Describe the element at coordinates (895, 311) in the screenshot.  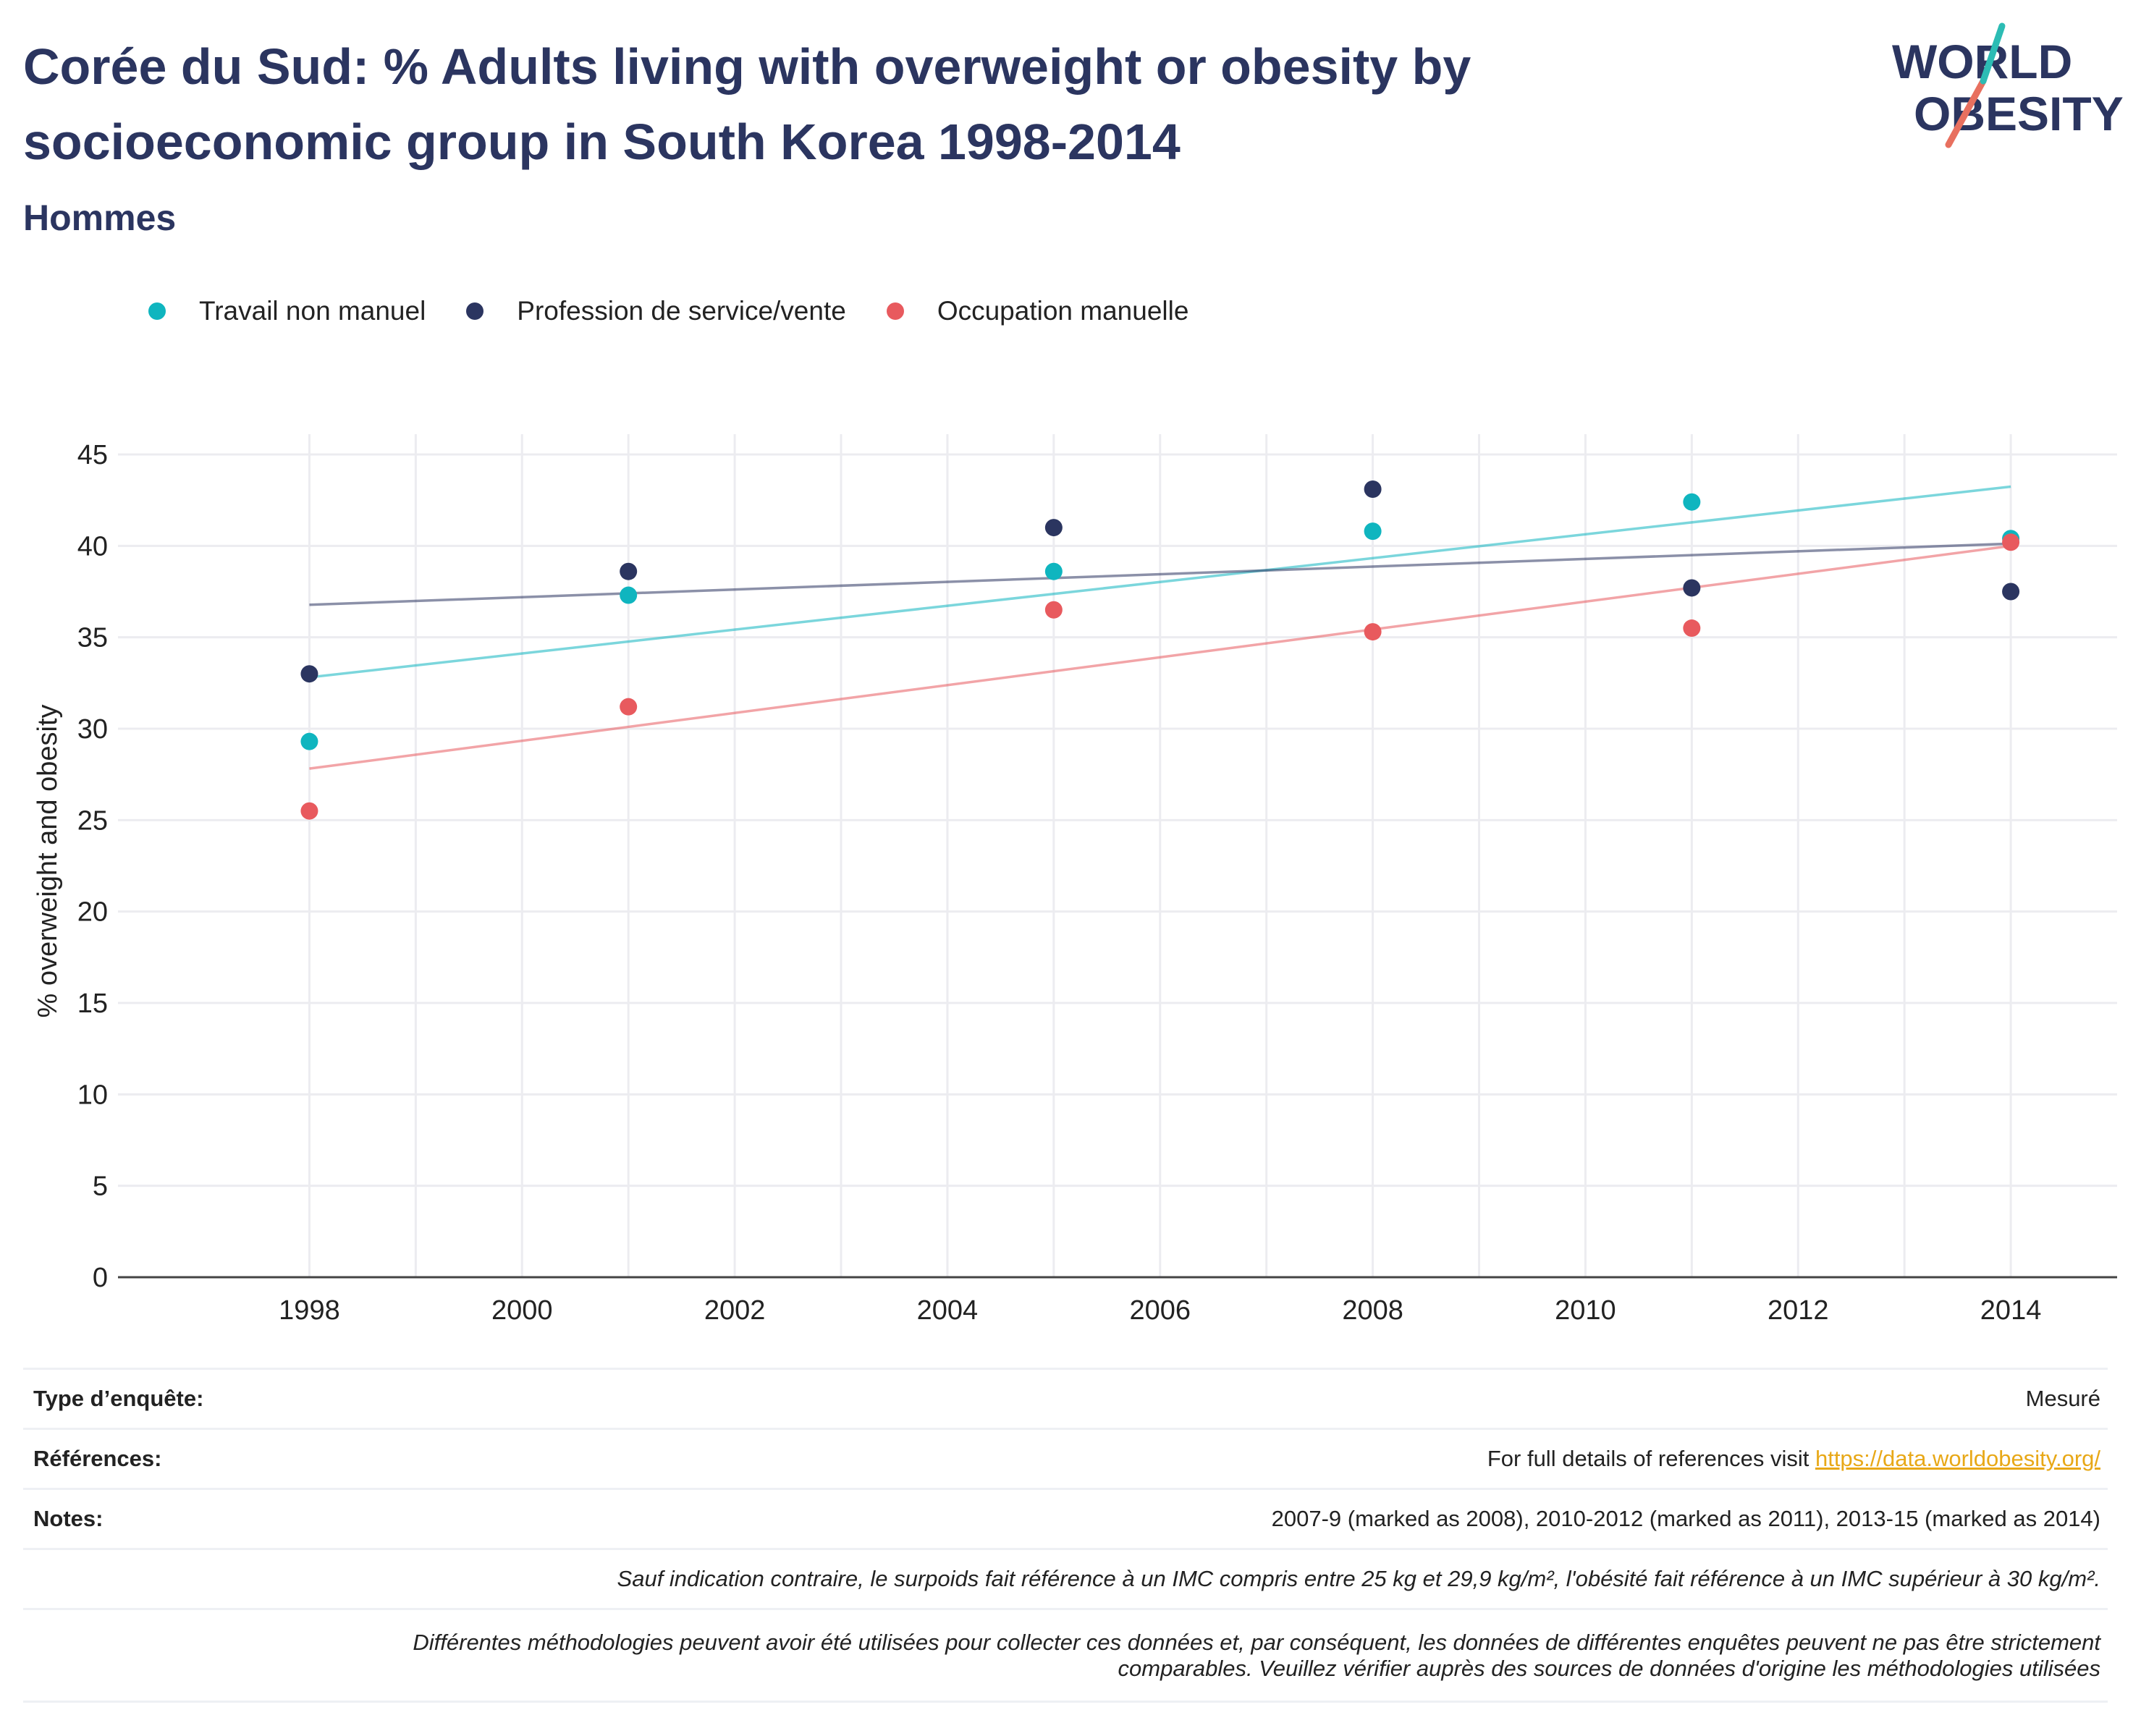
I see `legend-marker-red` at that location.